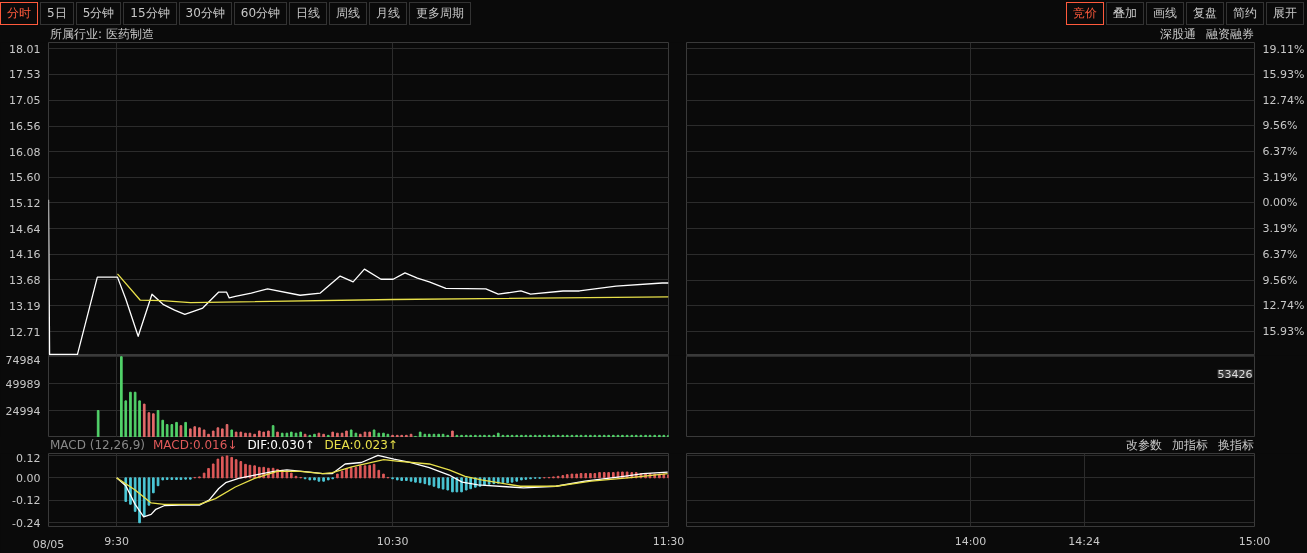 The height and width of the screenshot is (553, 1307). Describe the element at coordinates (19, 14) in the screenshot. I see `text: 分时` at that location.